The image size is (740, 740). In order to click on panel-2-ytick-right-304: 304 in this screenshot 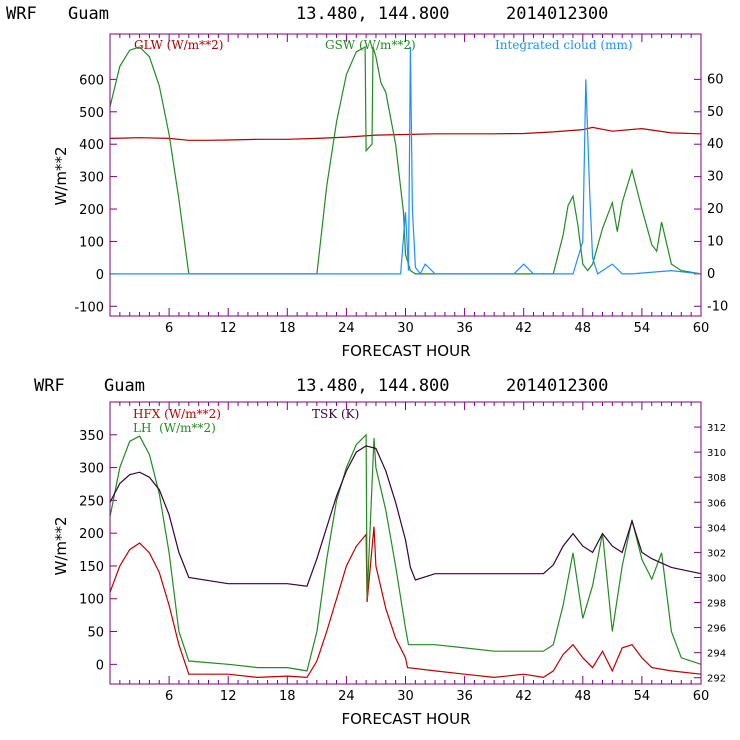, I will do `click(716, 528)`.